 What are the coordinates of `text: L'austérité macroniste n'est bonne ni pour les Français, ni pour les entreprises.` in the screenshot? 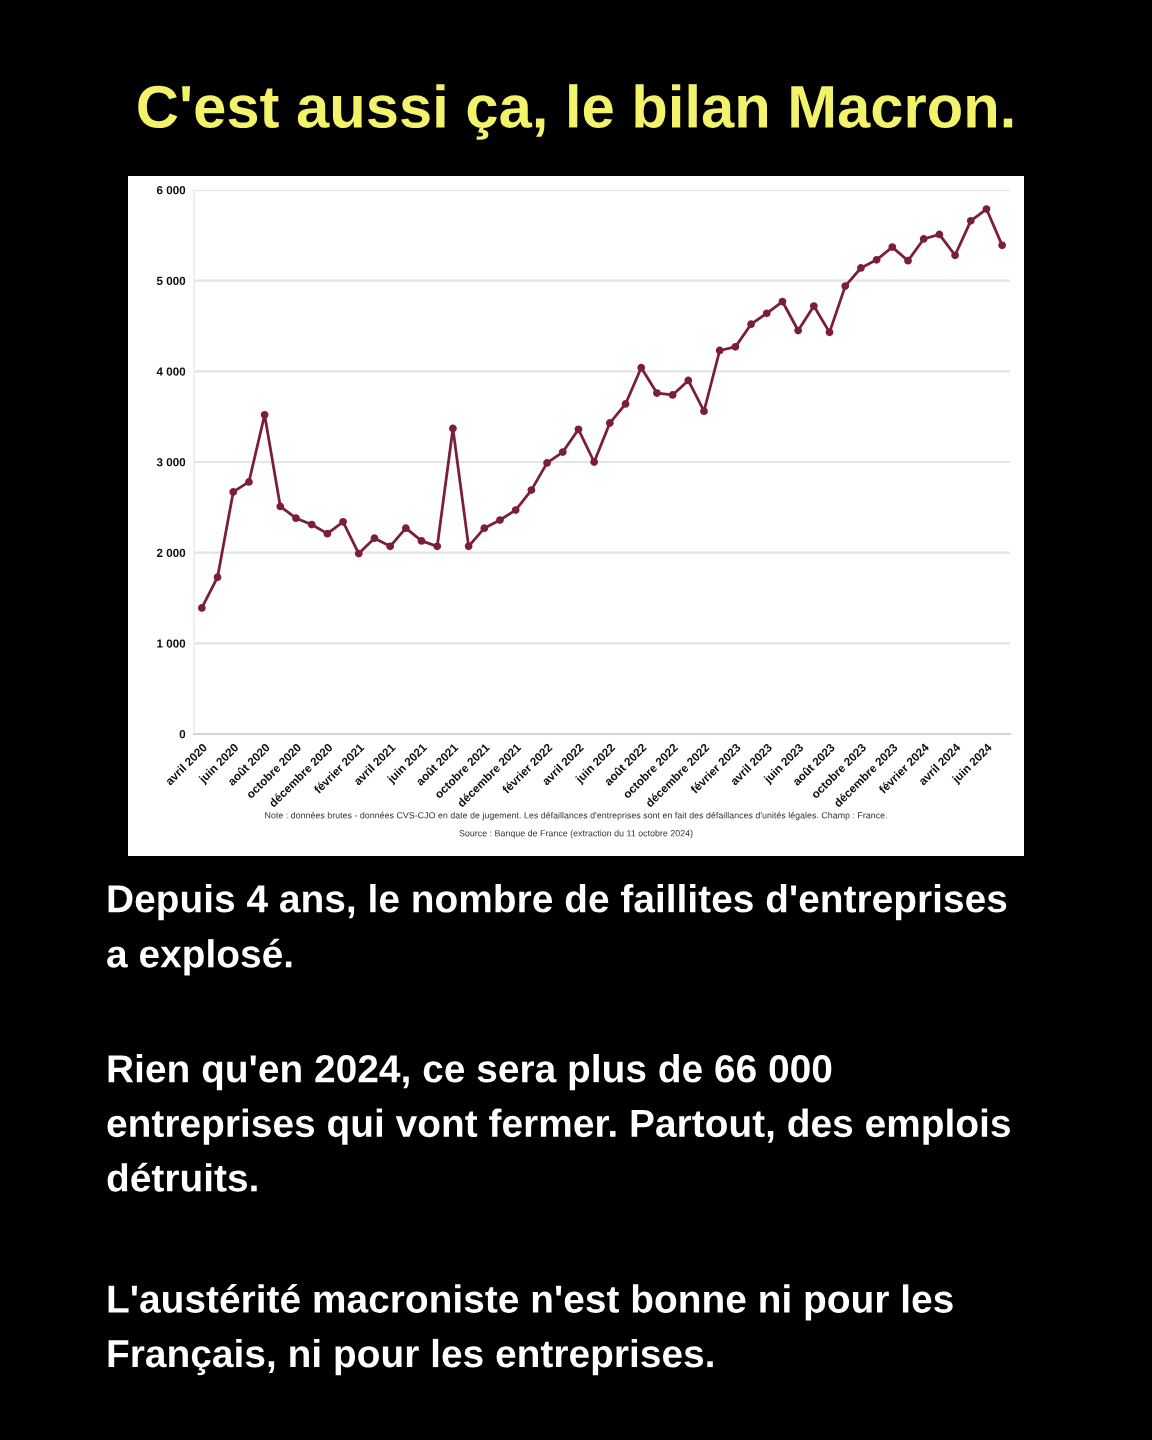 It's located at (530, 1330).